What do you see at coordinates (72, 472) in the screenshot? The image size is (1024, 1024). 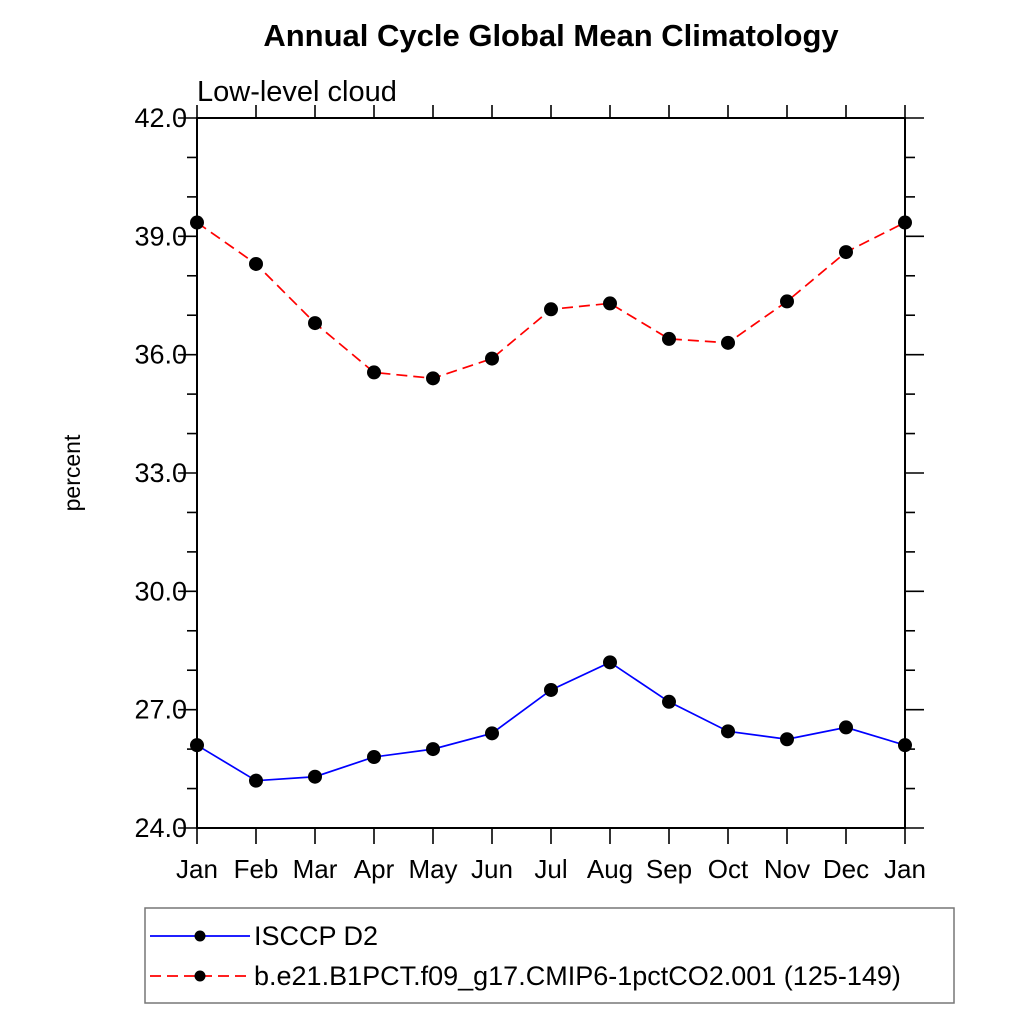 I see `y-axis-title: percent` at bounding box center [72, 472].